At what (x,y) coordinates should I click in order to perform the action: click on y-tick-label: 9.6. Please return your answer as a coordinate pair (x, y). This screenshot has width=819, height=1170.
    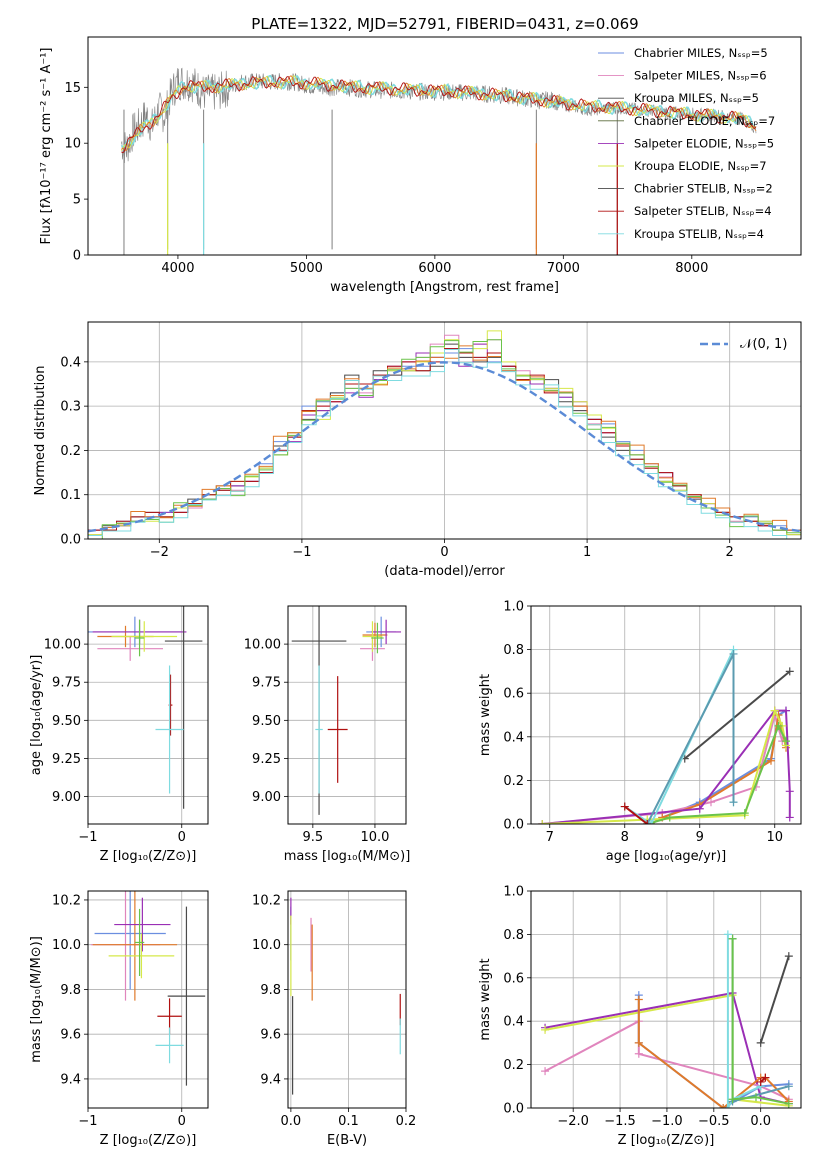
    Looking at the image, I should click on (270, 1035).